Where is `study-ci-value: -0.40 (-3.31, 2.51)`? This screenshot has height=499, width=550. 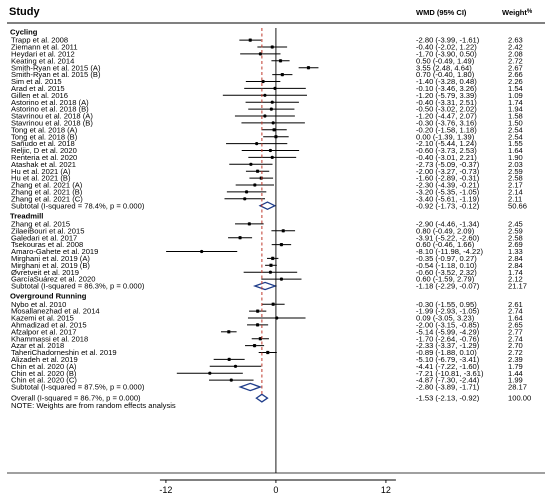 study-ci-value: -0.40 (-3.31, 2.51) is located at coordinates (446, 102).